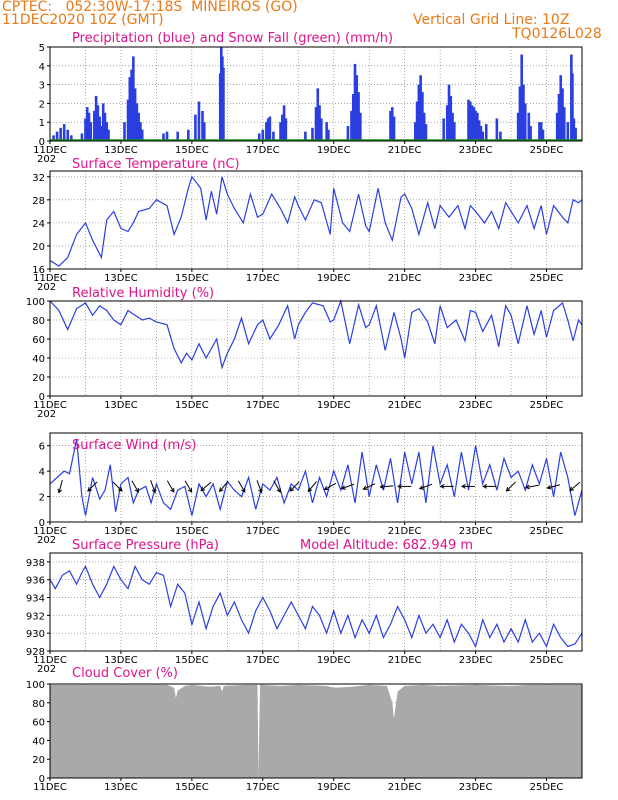 The width and height of the screenshot is (618, 800). I want to click on cloud-ytick-label: 20, so click(38, 760).